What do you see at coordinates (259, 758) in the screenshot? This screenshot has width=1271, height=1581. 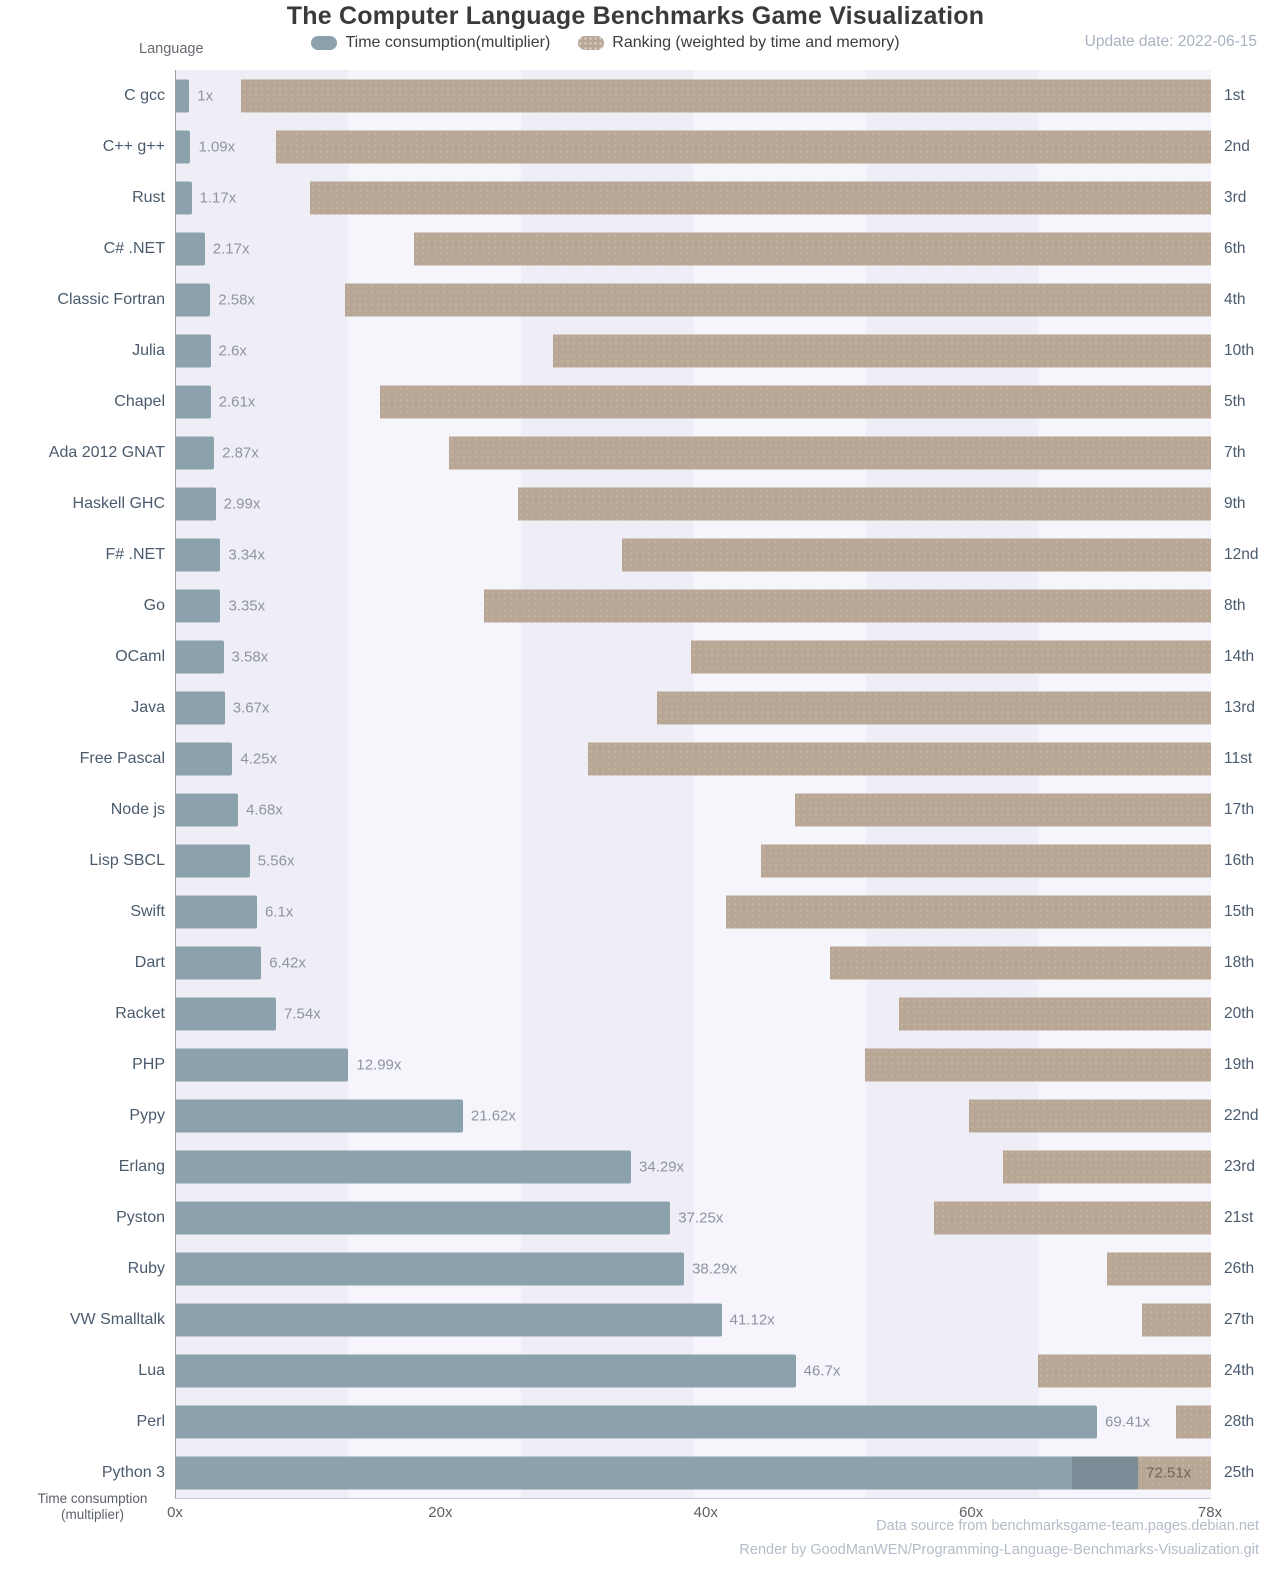 I see `multiplier-value-label: 4.25x` at bounding box center [259, 758].